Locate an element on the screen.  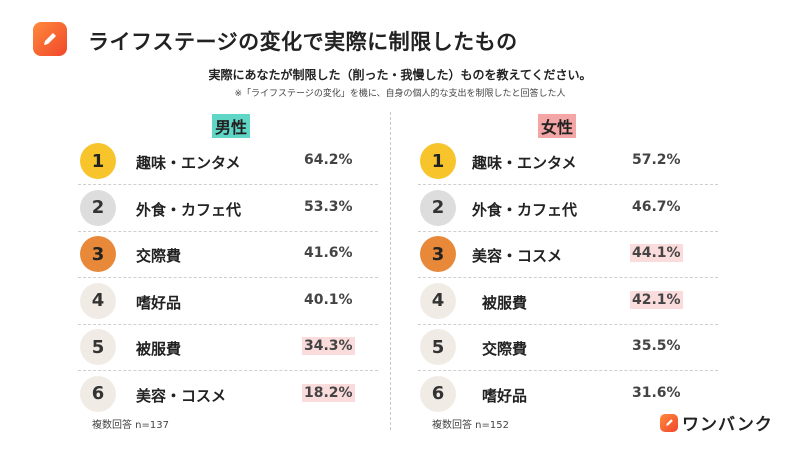
male-percent-label: 41.6% is located at coordinates (328, 253).